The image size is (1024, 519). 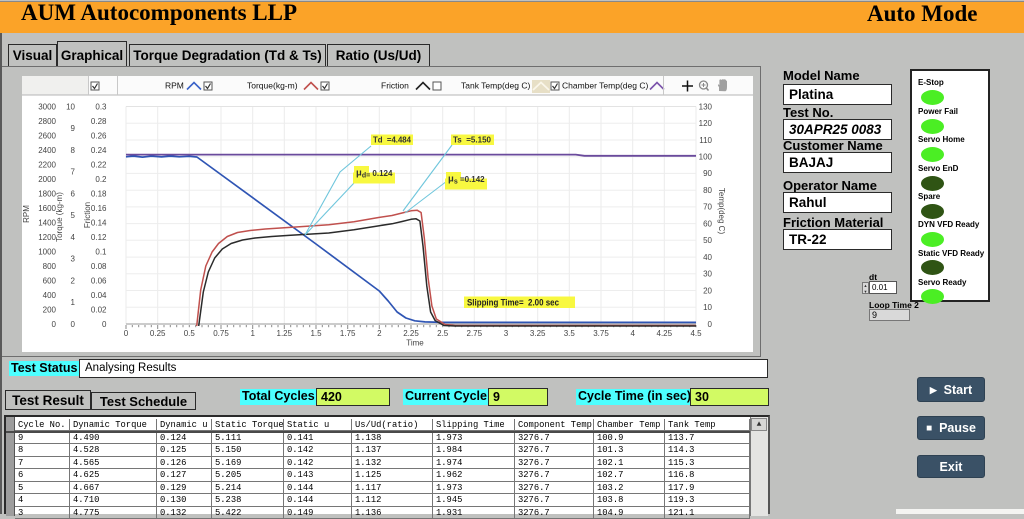 I want to click on svg-text: 1400, so click(x=47, y=222).